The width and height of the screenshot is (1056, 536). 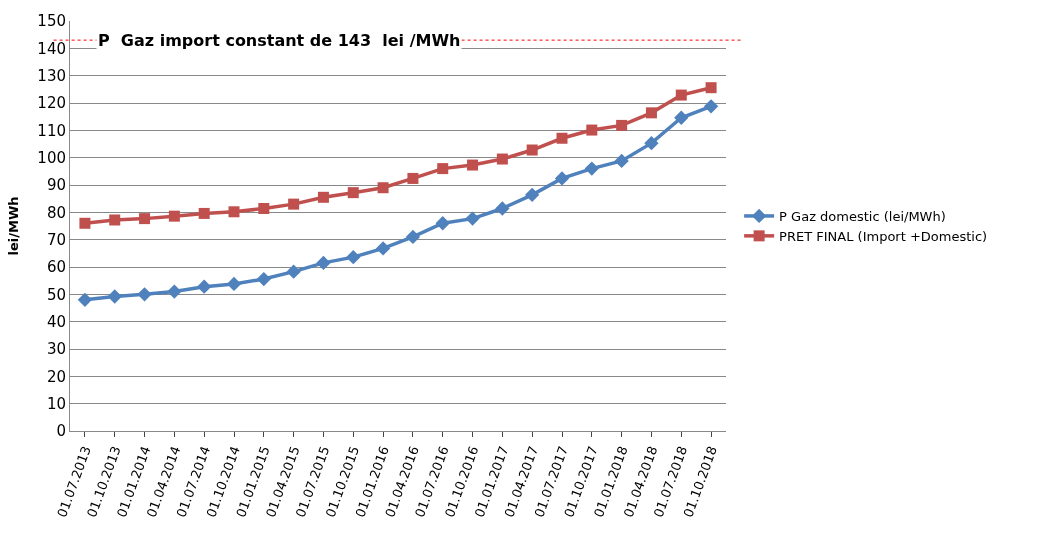 I want to click on y-tick-label: 150, so click(x=51, y=21).